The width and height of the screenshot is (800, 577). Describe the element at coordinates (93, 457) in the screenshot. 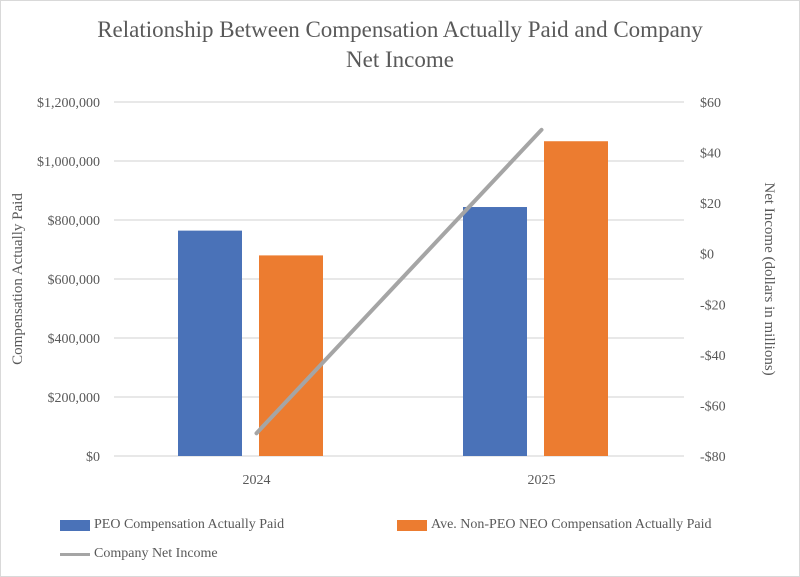

I see `y-tick-label: $0` at that location.